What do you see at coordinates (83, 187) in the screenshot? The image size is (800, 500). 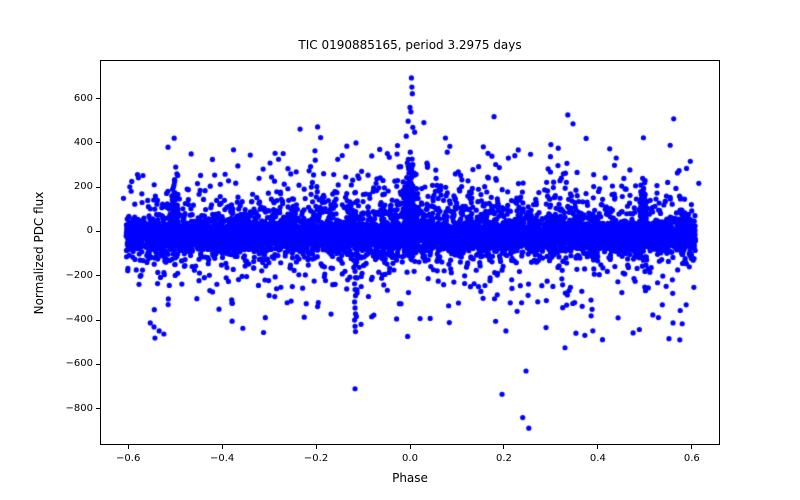 I see `y-tick-label: 200` at bounding box center [83, 187].